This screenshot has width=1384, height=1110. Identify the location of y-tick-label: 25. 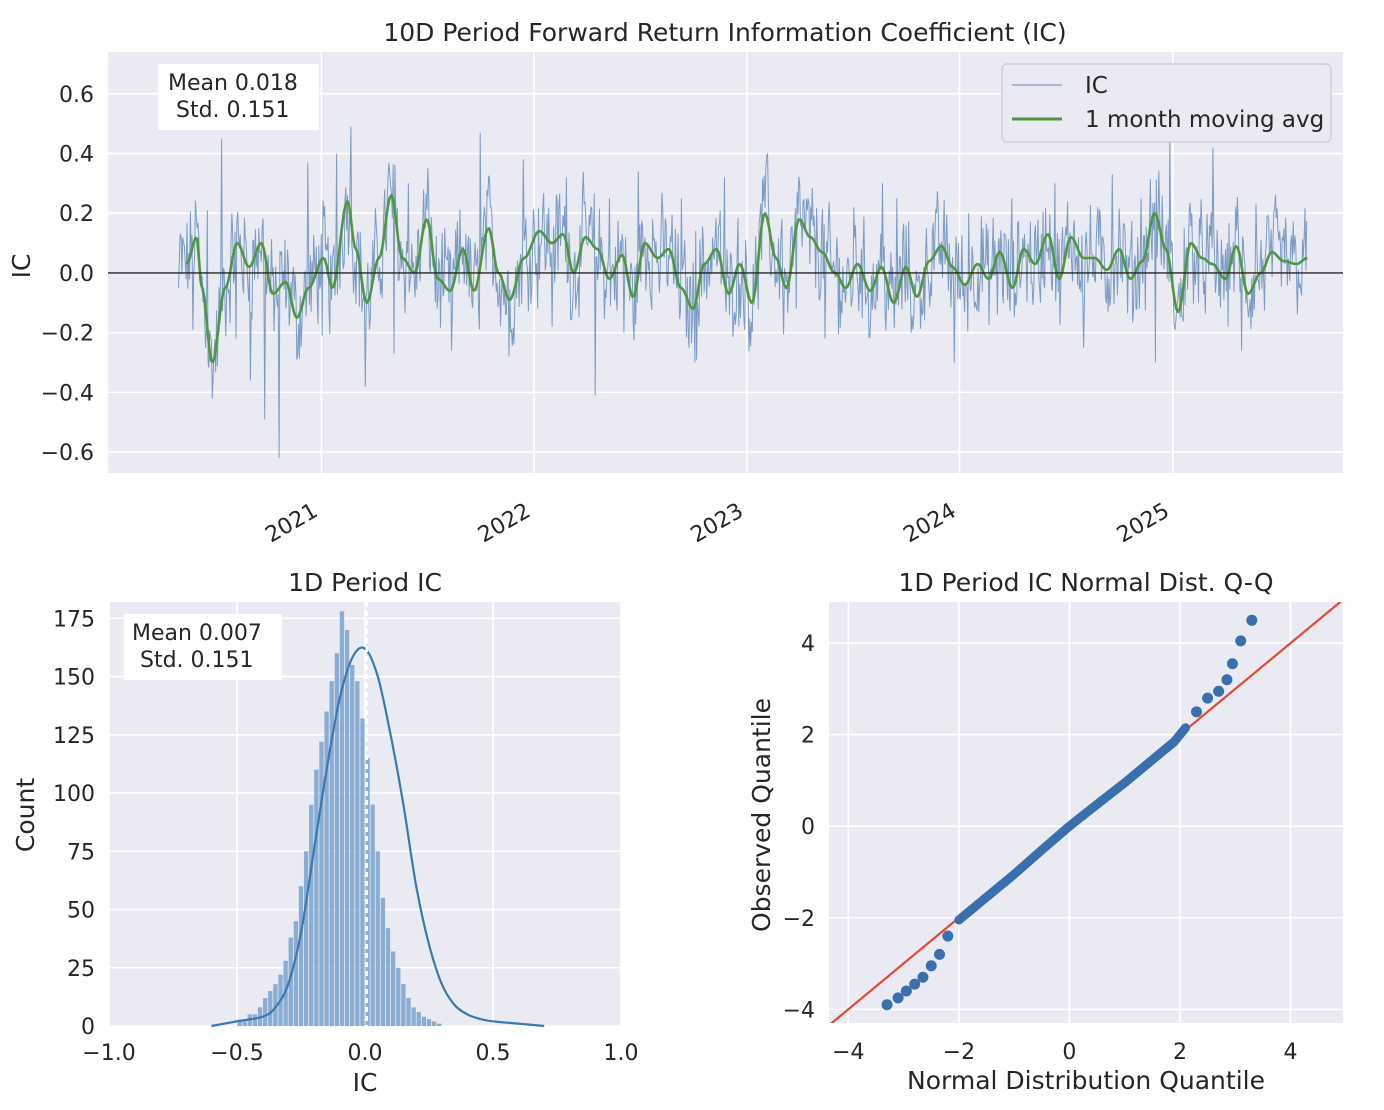
(81, 969).